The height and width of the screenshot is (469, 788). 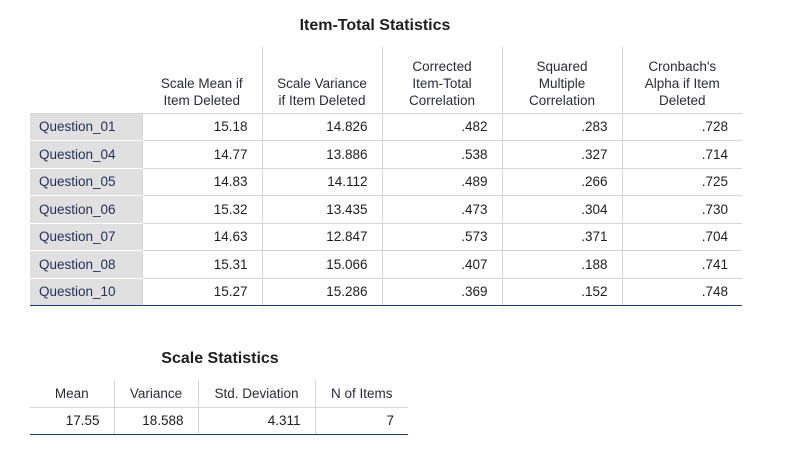 What do you see at coordinates (441, 264) in the screenshot?
I see `cell-corrected-correlation: .407` at bounding box center [441, 264].